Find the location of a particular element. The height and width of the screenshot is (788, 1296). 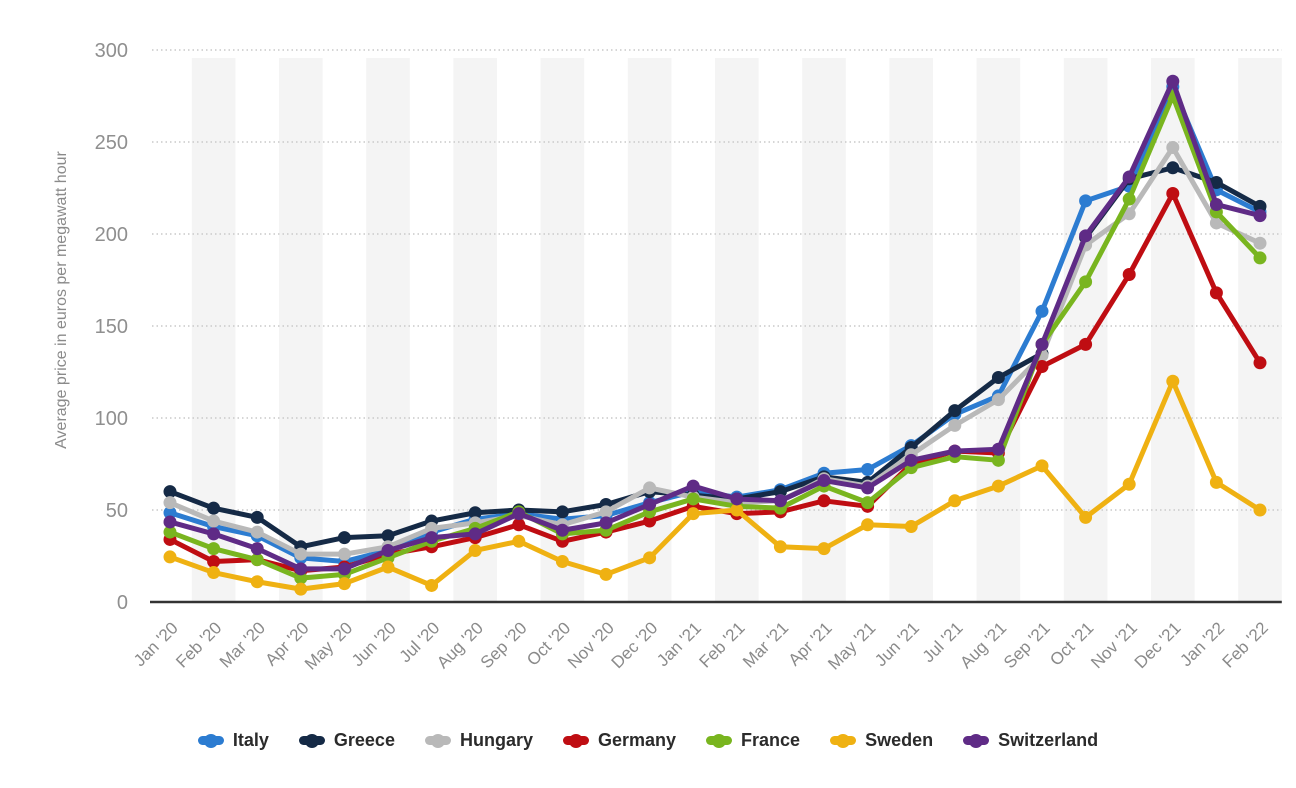

legend-item-italy: Italy is located at coordinates (233, 740).